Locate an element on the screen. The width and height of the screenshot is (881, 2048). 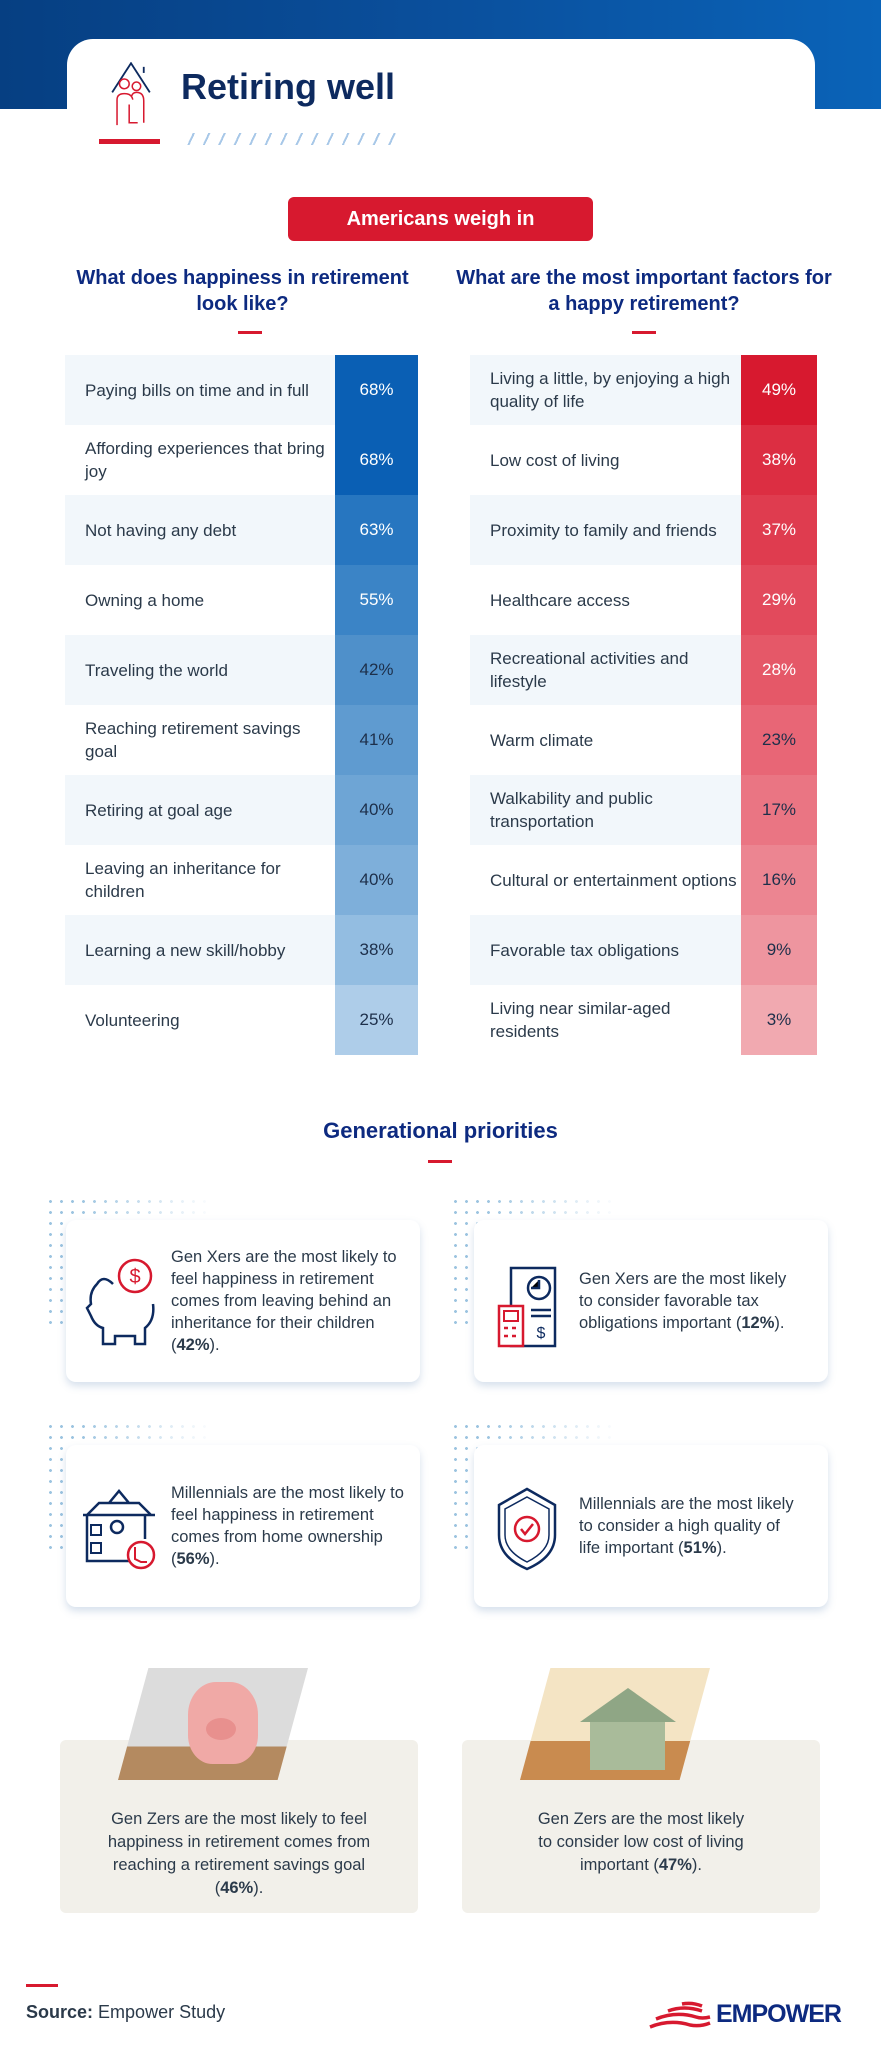
shield-check-icon is located at coordinates (526, 1529).